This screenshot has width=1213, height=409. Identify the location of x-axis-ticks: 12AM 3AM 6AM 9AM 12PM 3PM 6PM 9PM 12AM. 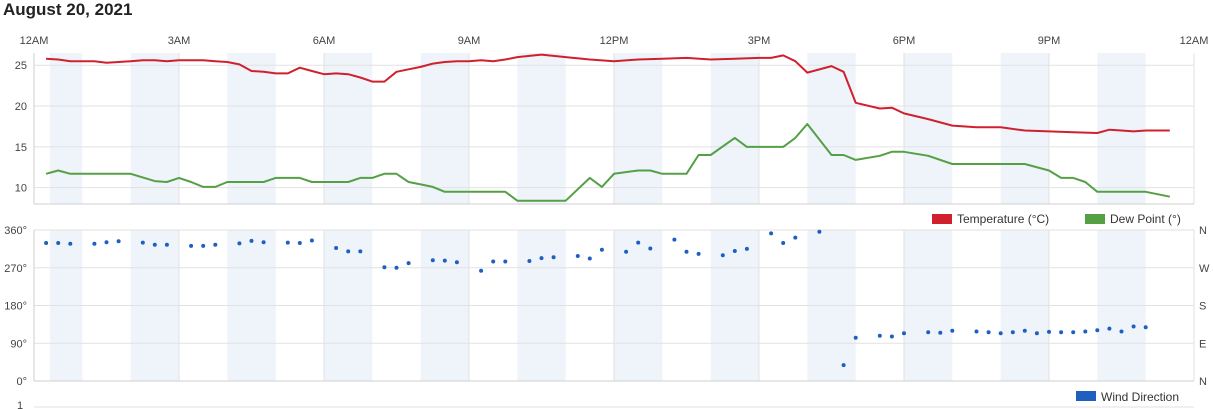
(614, 41).